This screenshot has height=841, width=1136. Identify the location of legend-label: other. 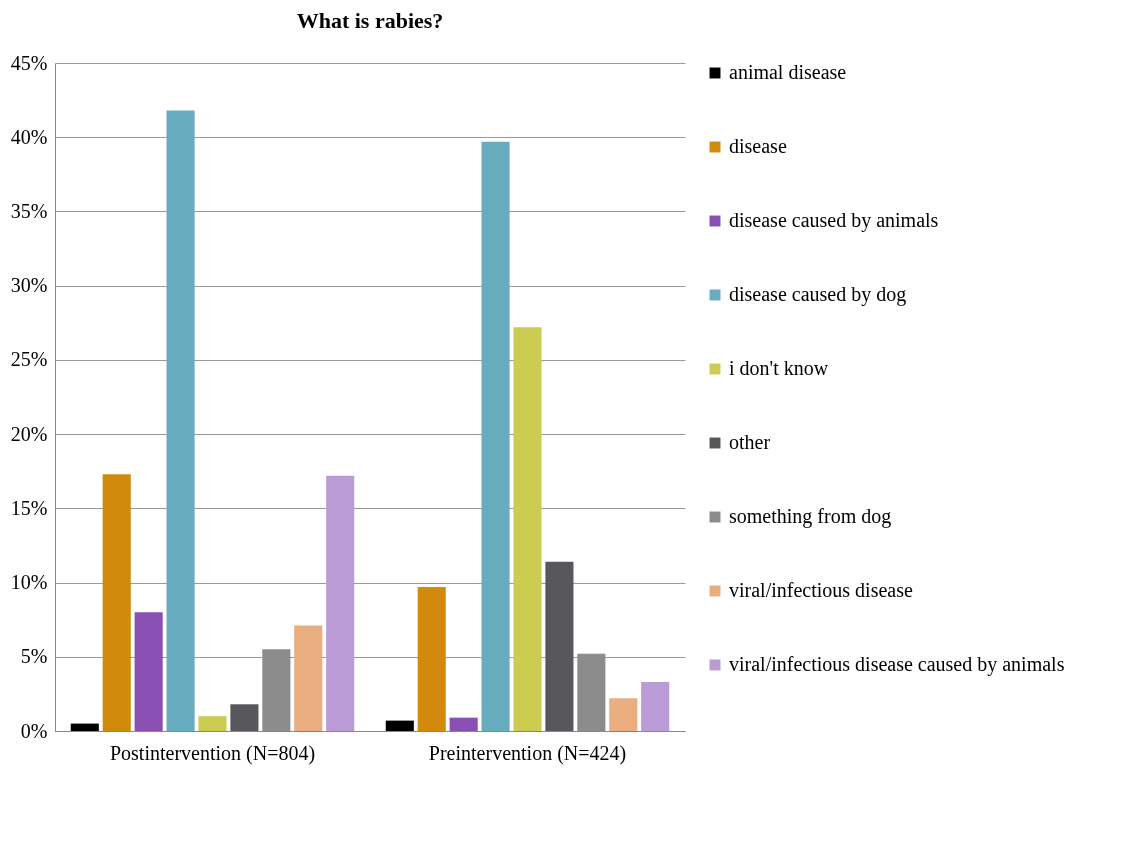
(750, 442).